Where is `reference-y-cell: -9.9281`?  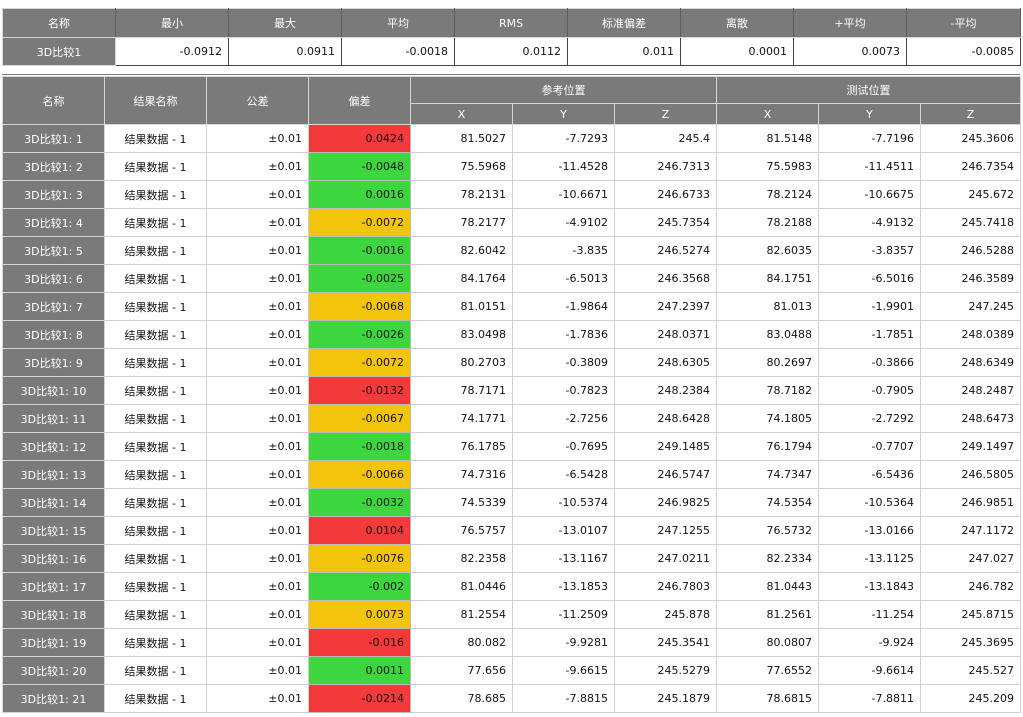 reference-y-cell: -9.9281 is located at coordinates (563, 642).